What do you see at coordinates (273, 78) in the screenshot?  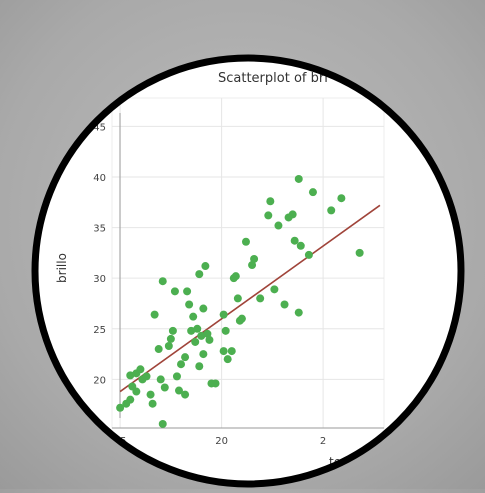 I see `chart-title: Scatterplot of bri` at bounding box center [273, 78].